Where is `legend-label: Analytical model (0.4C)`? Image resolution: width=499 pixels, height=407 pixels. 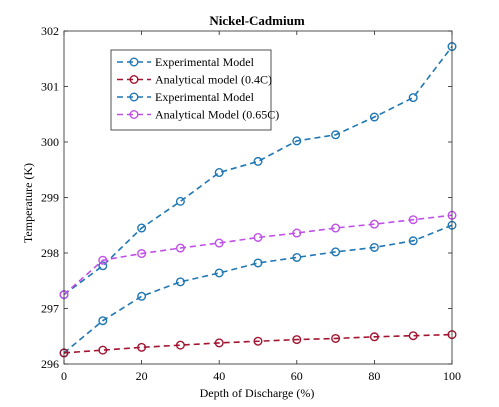 legend-label: Analytical model (0.4C) is located at coordinates (213, 80).